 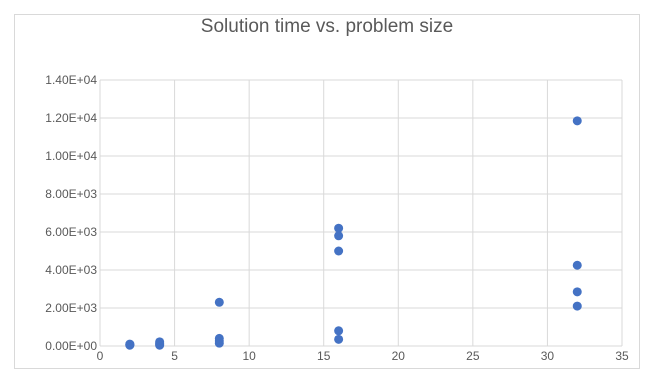 I want to click on x-tick-label: 0, so click(x=100, y=356).